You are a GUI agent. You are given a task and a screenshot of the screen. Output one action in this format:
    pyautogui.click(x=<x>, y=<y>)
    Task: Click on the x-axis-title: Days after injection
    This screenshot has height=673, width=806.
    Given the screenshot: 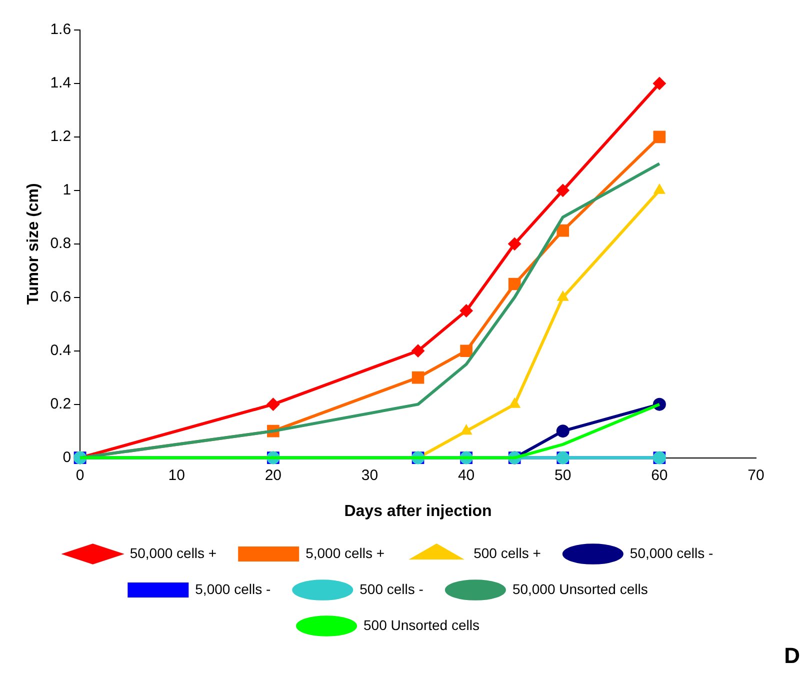 What is the action you would take?
    pyautogui.click(x=418, y=511)
    